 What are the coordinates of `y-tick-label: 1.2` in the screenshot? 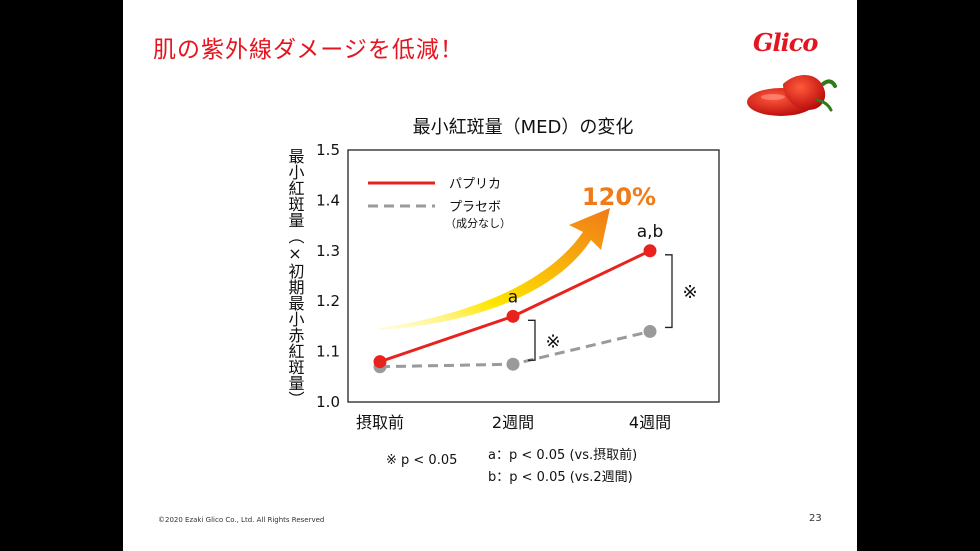 It's located at (328, 301).